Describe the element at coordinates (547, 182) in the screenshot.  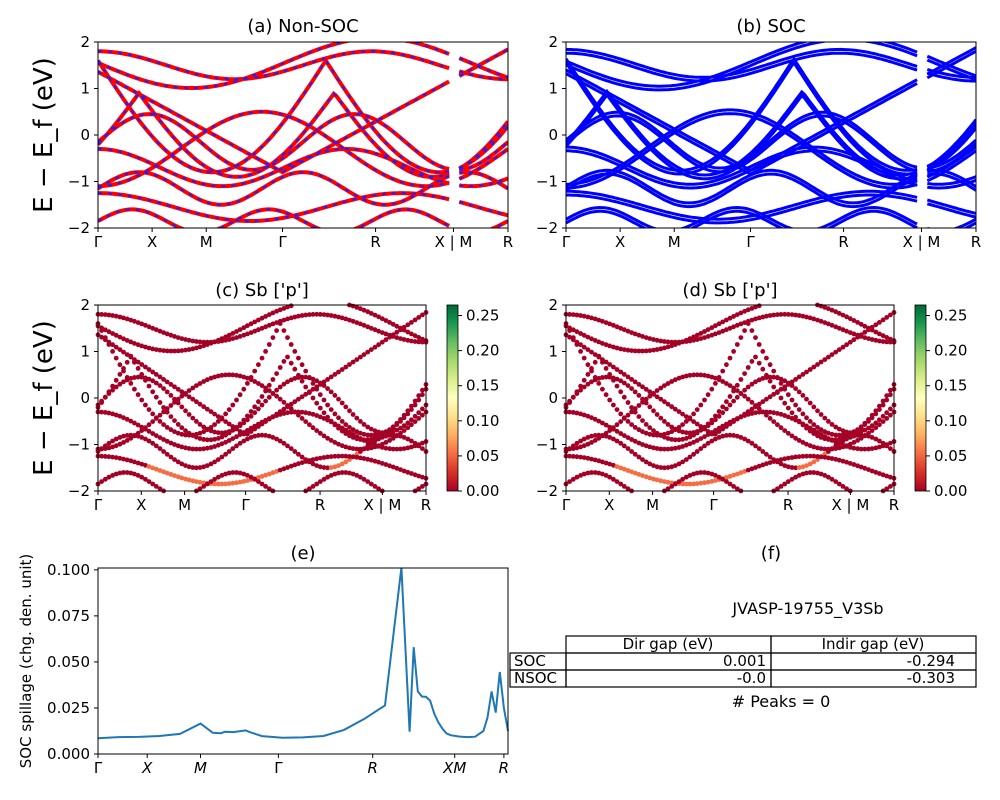
I see `y-tick-label: −1` at that location.